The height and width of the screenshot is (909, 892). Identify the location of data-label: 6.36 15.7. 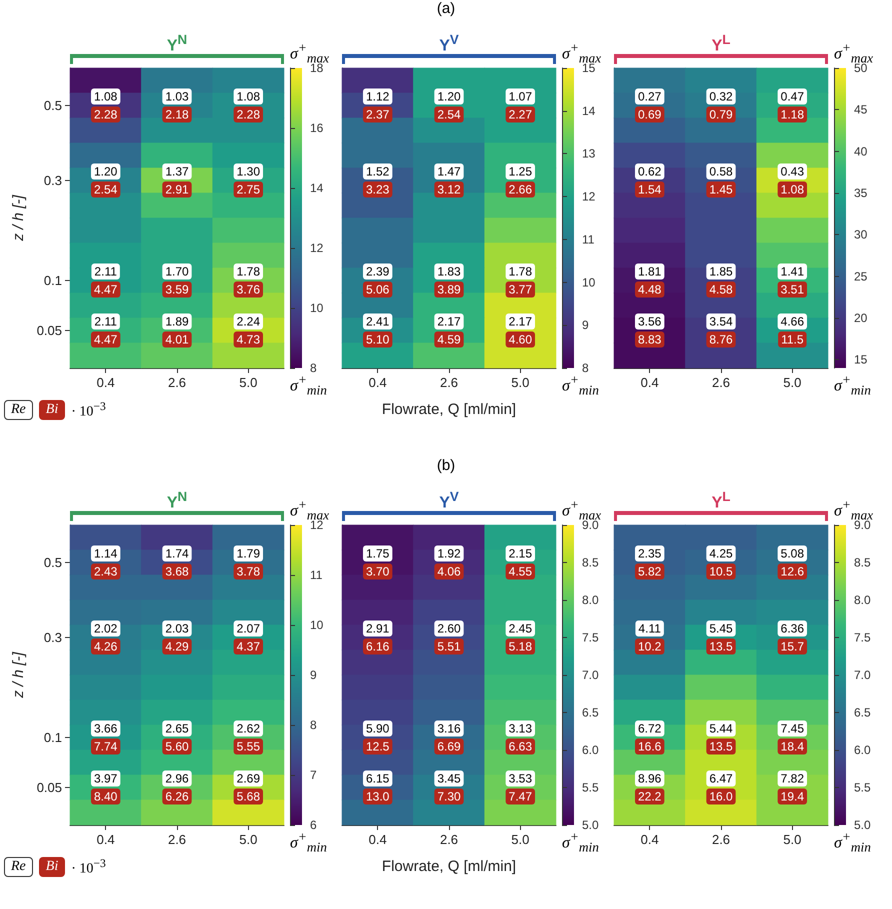
(792, 638).